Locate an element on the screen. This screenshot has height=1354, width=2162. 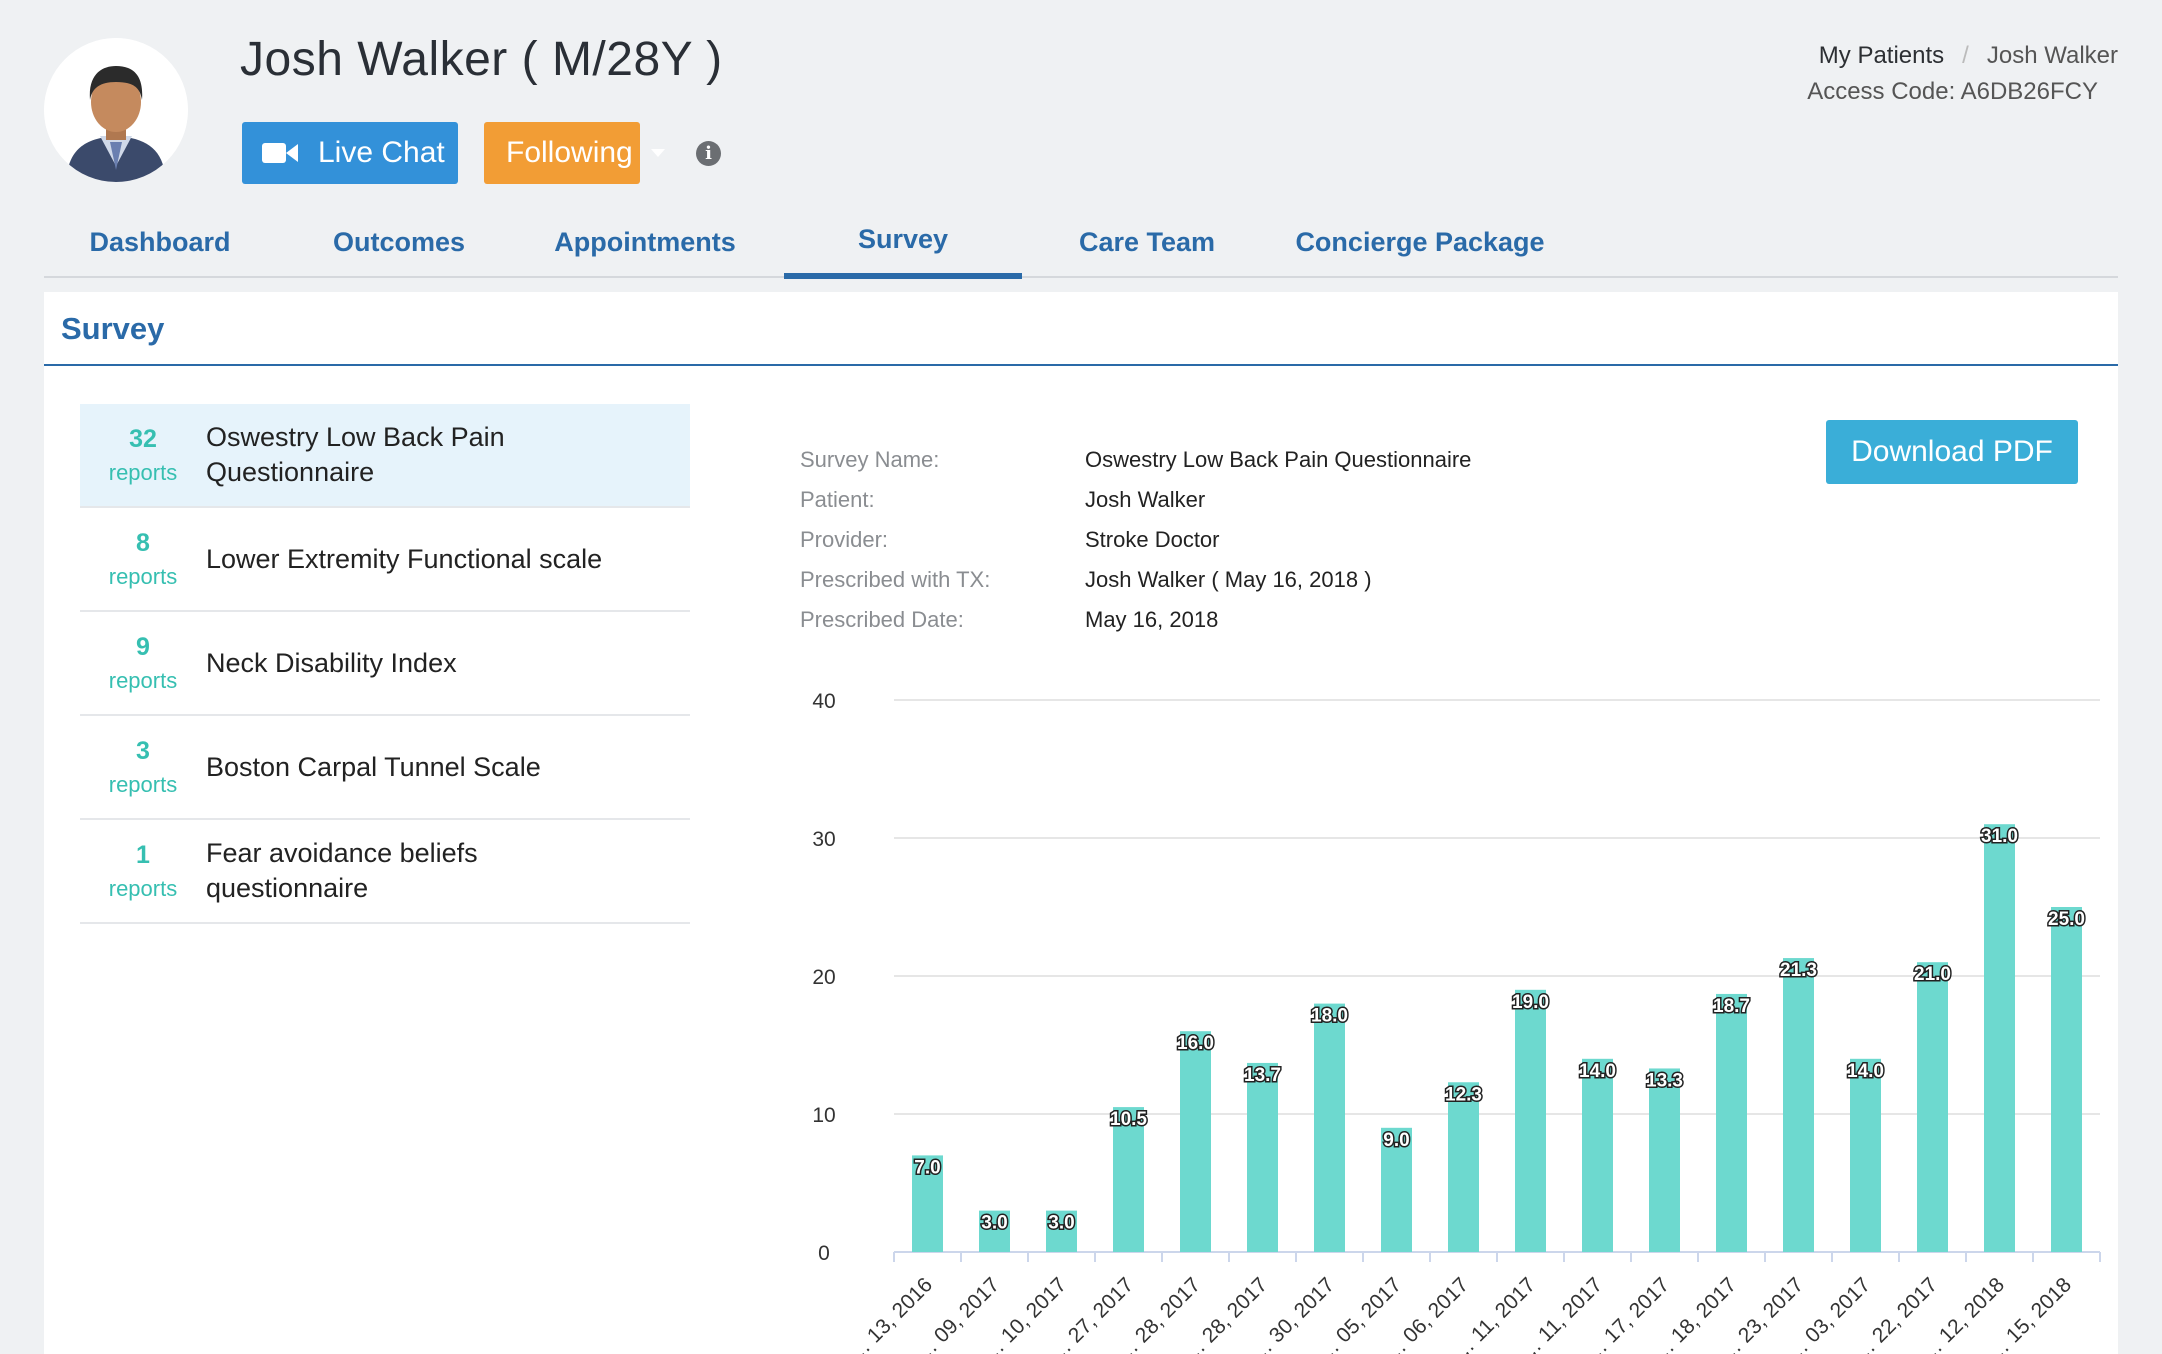
report-count: 3 reports is located at coordinates (143, 767).